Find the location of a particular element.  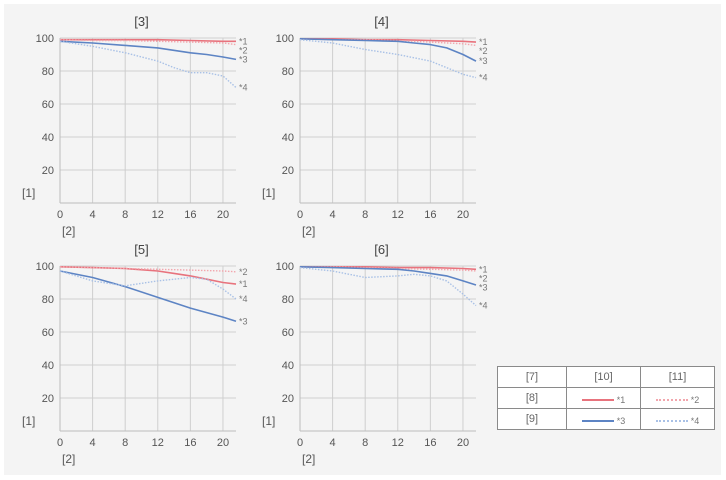

chart-title: [3] is located at coordinates (141, 21).